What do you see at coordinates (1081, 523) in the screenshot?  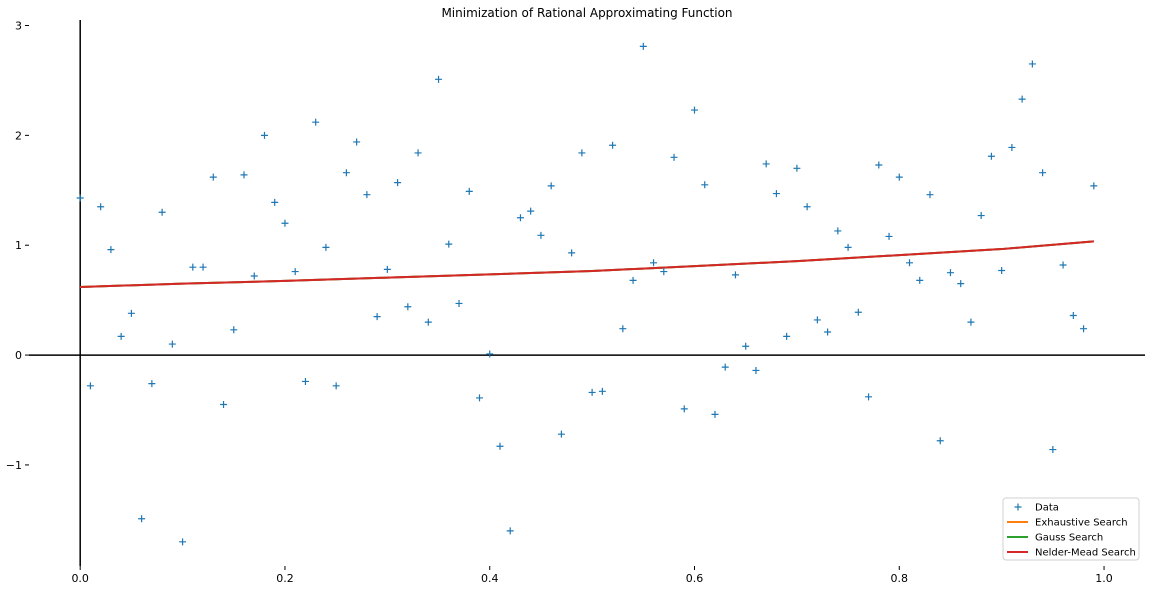 I see `legend-label: Exhaustive Search` at bounding box center [1081, 523].